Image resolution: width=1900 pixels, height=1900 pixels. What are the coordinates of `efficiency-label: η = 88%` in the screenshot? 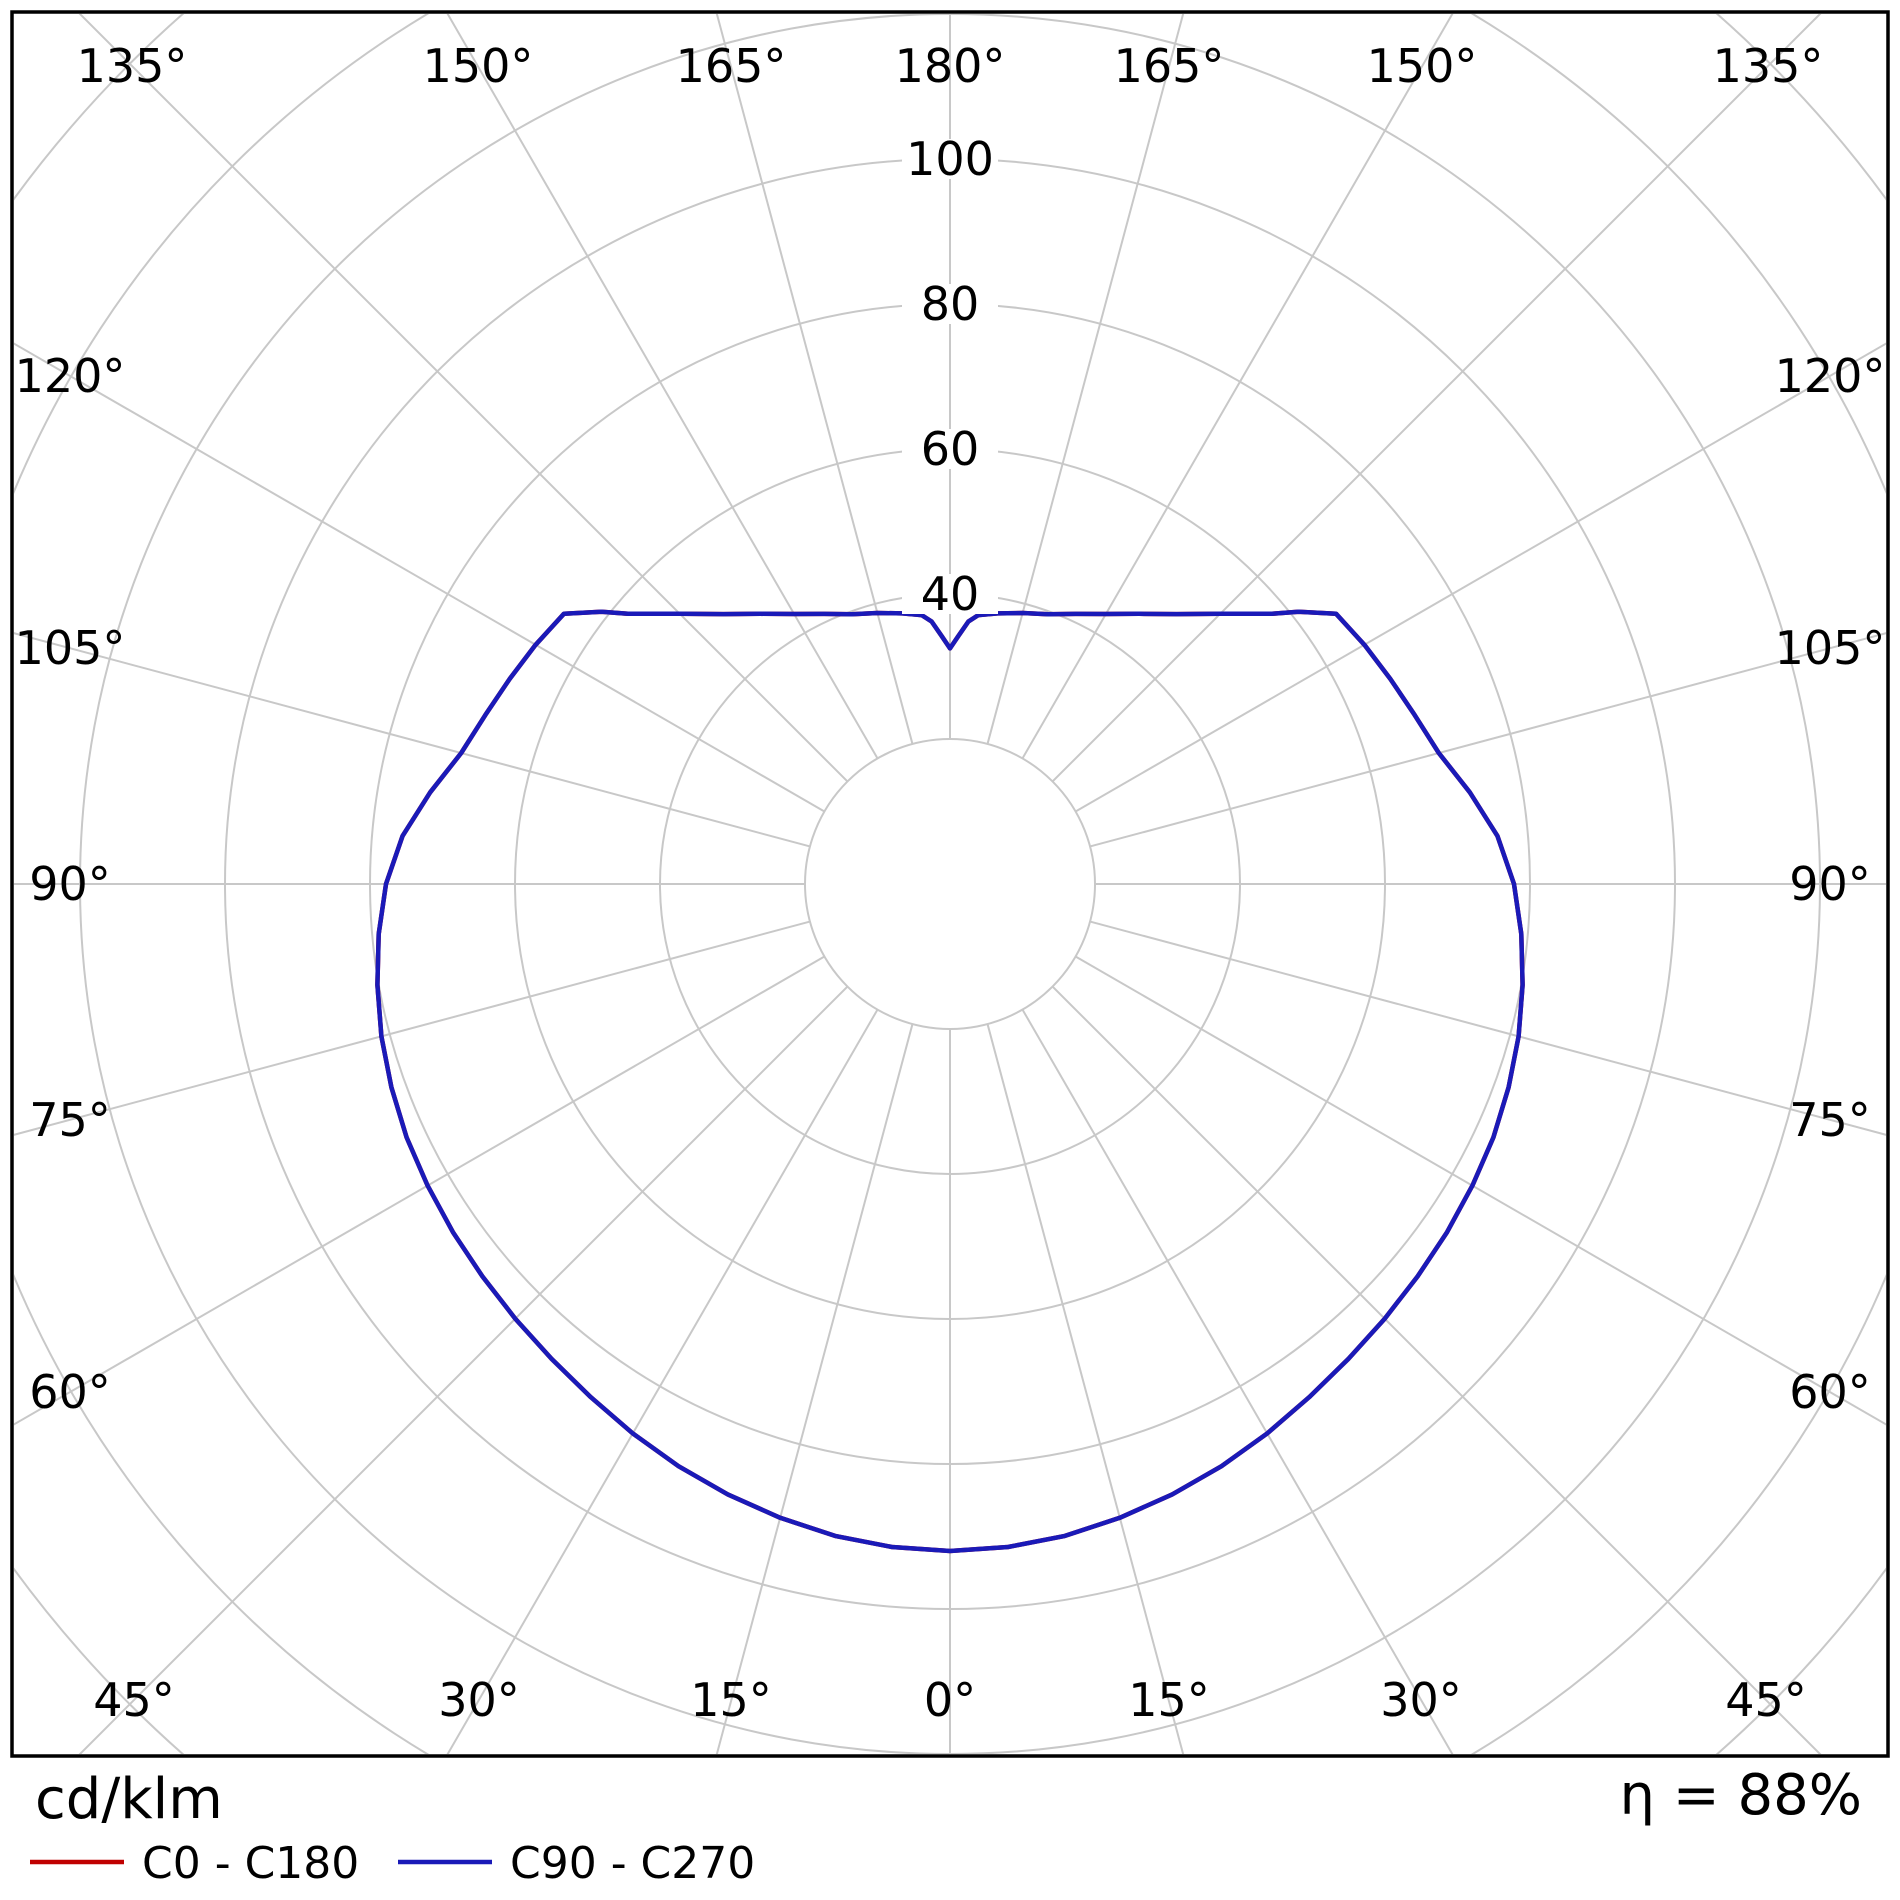 It's located at (1741, 1795).